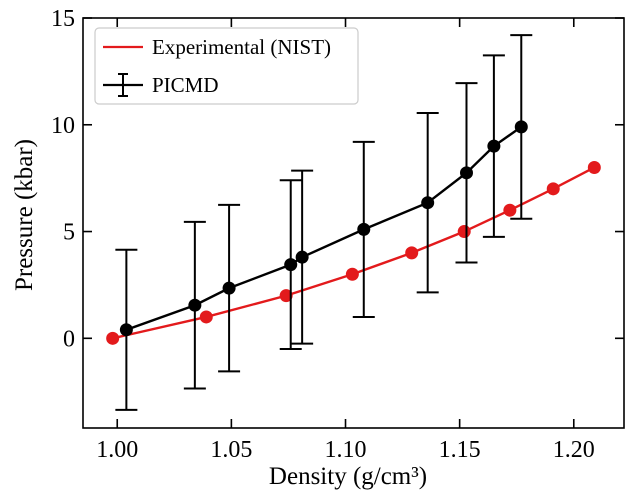  I want to click on x-axis-label: Density (g/cm³), so click(348, 476).